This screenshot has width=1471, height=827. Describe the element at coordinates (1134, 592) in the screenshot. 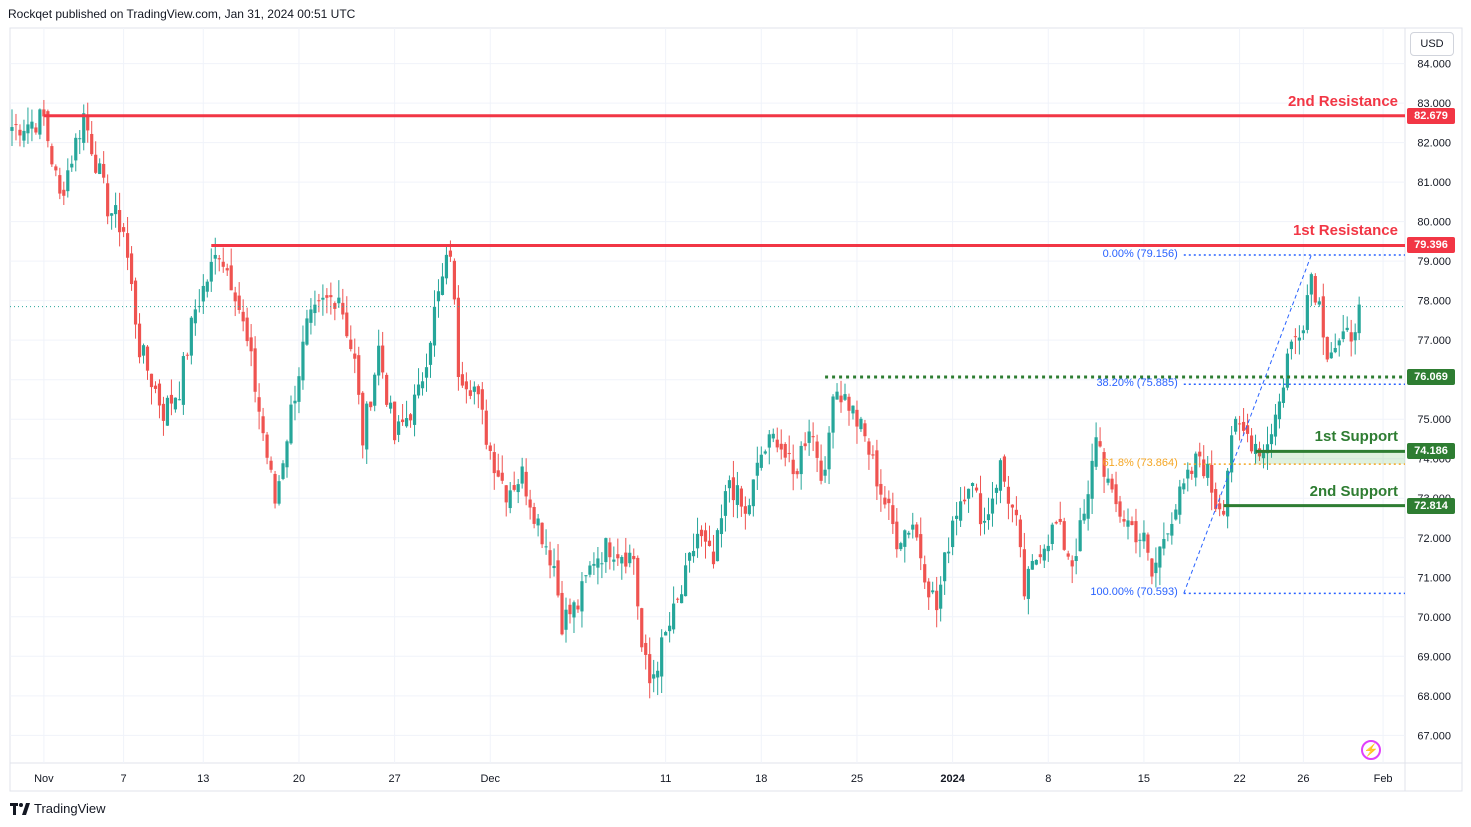

I see `fib-level-label: 100.00% (70.593)` at that location.